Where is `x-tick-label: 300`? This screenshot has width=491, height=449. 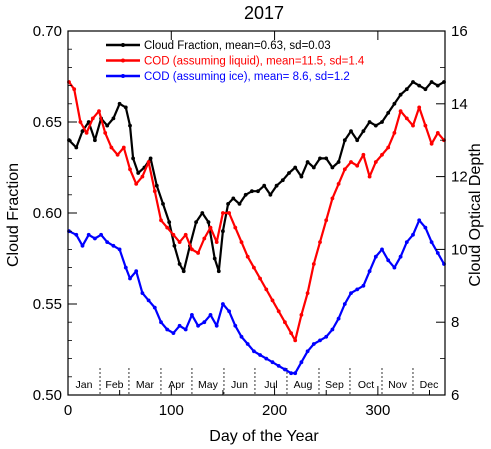 x-tick-label: 300 is located at coordinates (377, 410).